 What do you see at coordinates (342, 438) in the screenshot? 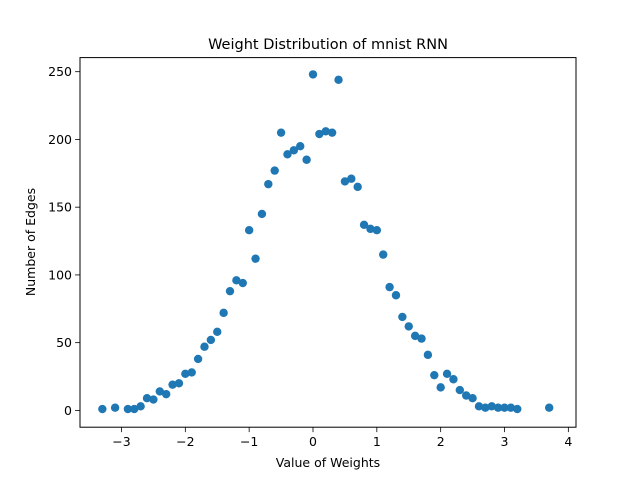
I see `x-axis-ticks: −3 −2 −1 0 1 2 3 4` at bounding box center [342, 438].